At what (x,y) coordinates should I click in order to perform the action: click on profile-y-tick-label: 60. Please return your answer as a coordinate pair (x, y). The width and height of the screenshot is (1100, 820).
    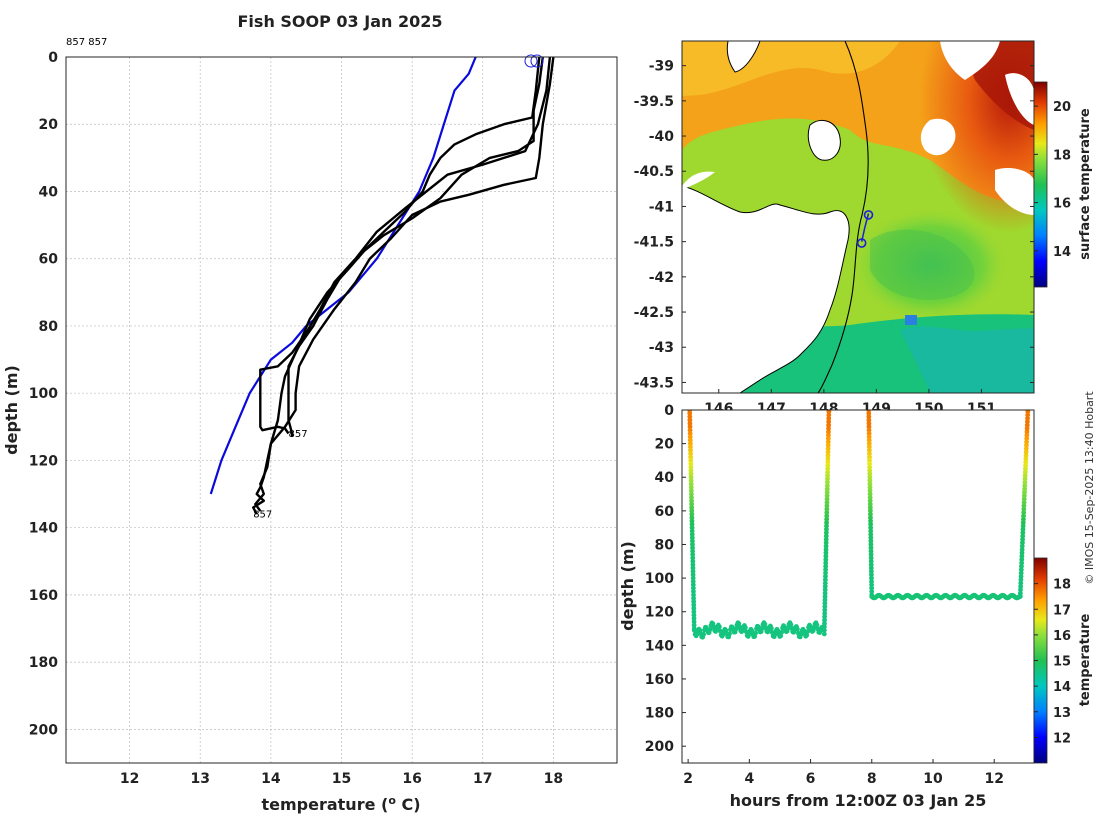
    Looking at the image, I should click on (49, 260).